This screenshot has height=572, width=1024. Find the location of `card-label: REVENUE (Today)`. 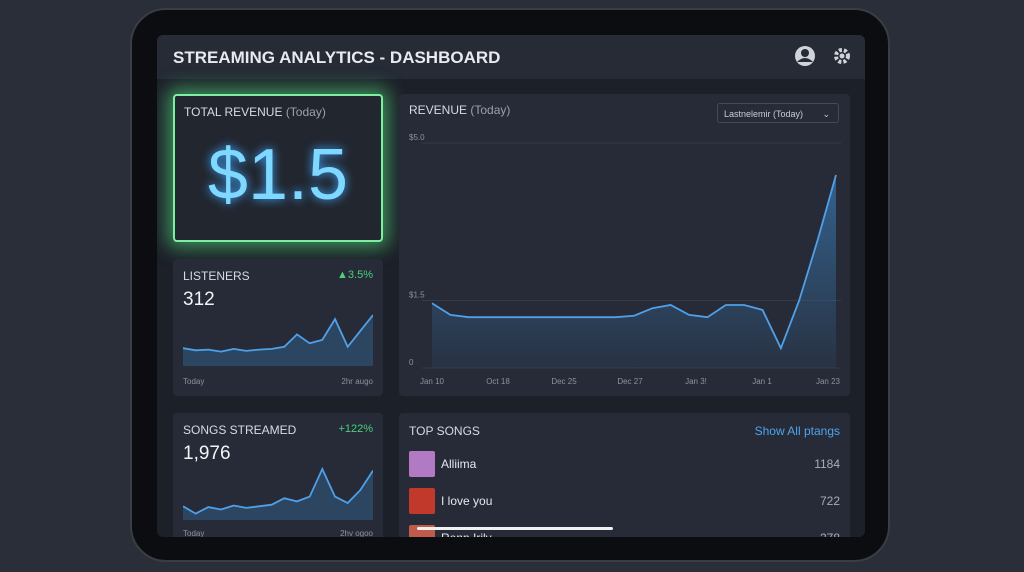

card-label: REVENUE (Today) is located at coordinates (459, 110).